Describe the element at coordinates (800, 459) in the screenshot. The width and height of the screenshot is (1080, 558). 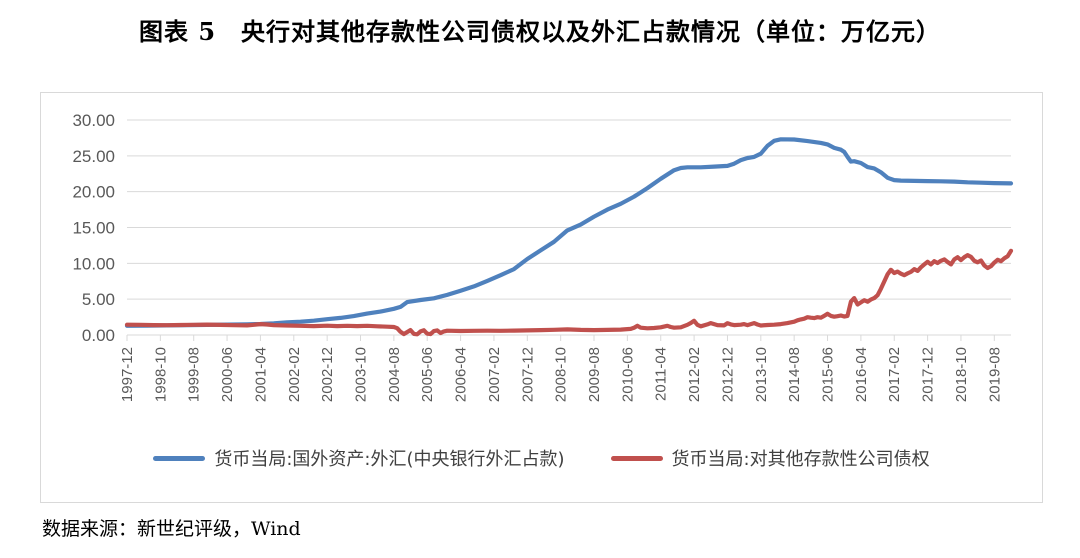
I see `claims-series-label: 货币当局:对其他存款性公司债权` at that location.